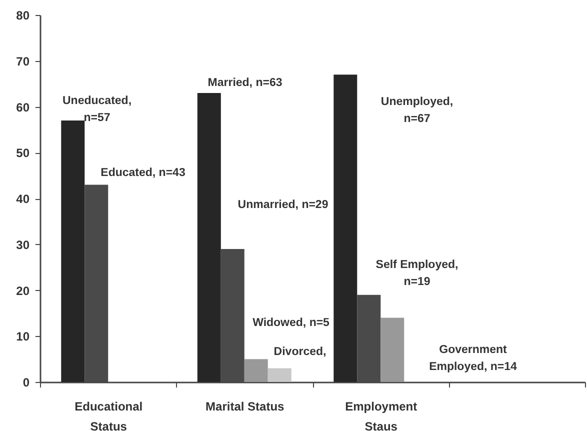 Image resolution: width=587 pixels, height=431 pixels. Describe the element at coordinates (283, 205) in the screenshot. I see `annotation: Unmarried, n=29` at that location.